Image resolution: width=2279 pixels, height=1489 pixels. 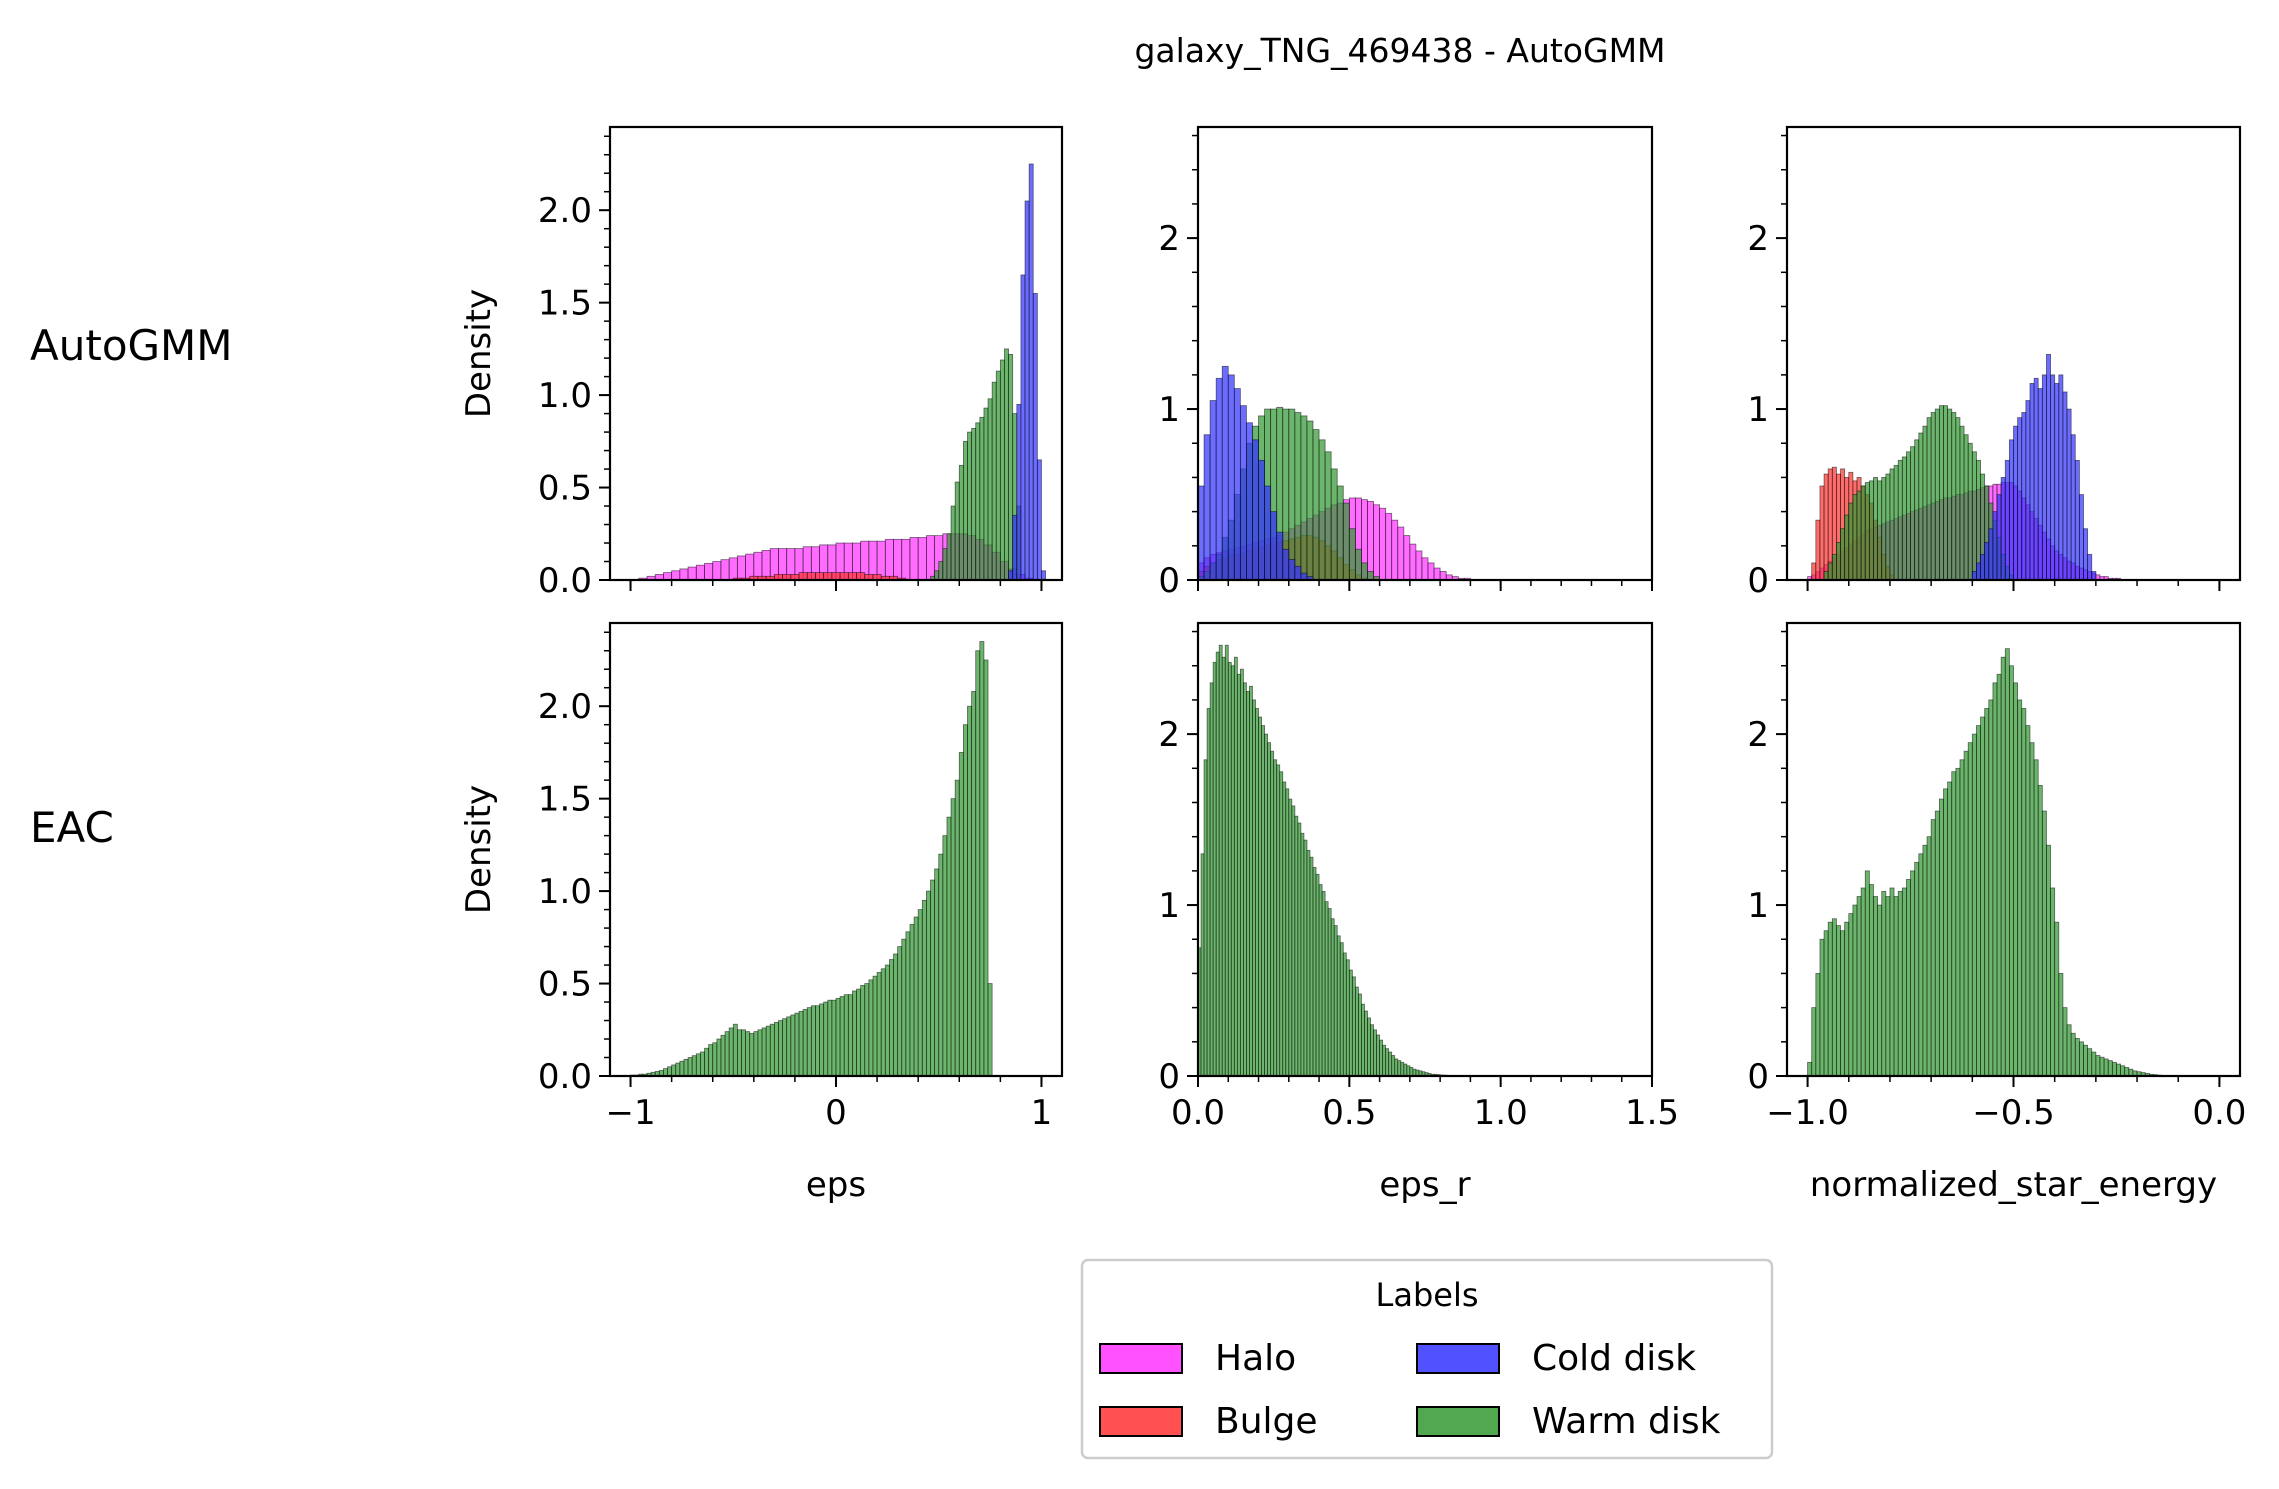 What do you see at coordinates (1418, 913) in the screenshot?
I see `panel-eac-1: 0.0 0.5 1.0 1.5 0 1 2 eps_r` at bounding box center [1418, 913].